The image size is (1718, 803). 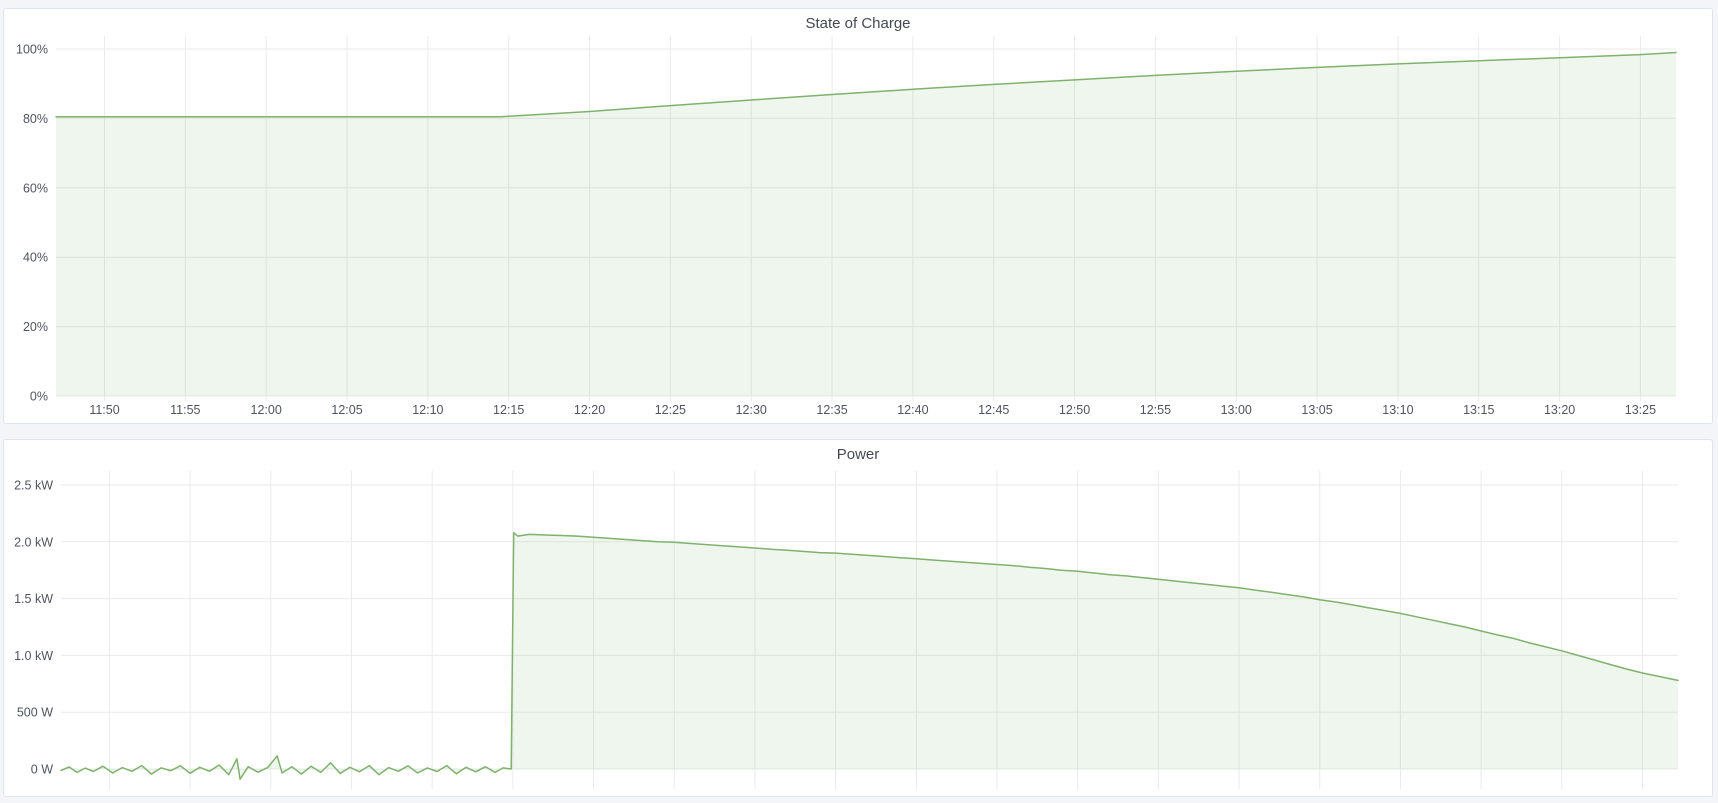 What do you see at coordinates (993, 410) in the screenshot?
I see `x-tick-label: 12:45` at bounding box center [993, 410].